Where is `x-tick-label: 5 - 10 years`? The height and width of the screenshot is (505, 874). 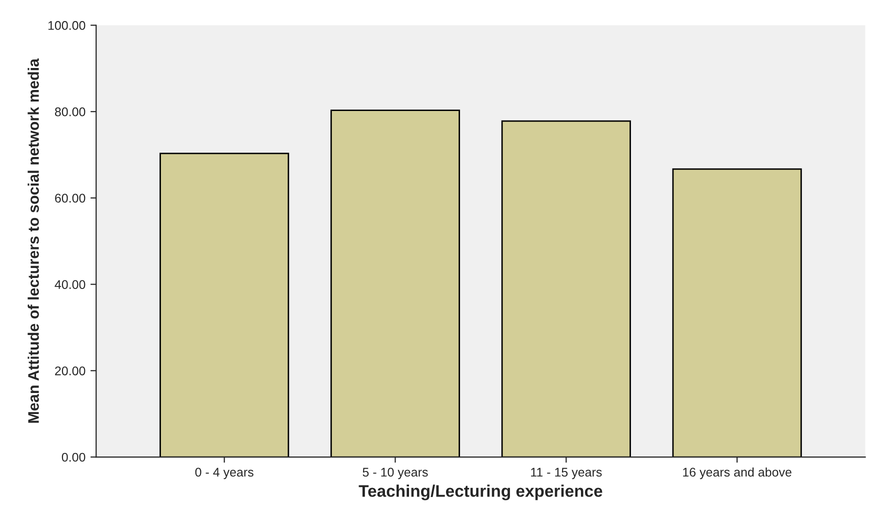 x-tick-label: 5 - 10 years is located at coordinates (395, 474).